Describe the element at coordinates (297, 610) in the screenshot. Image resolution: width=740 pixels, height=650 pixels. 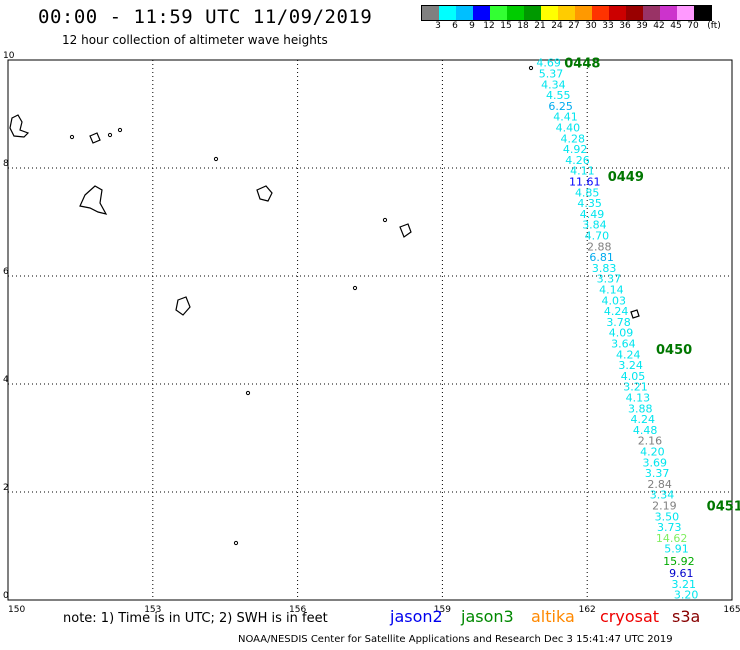
I see `x-tick-label: 156` at that location.